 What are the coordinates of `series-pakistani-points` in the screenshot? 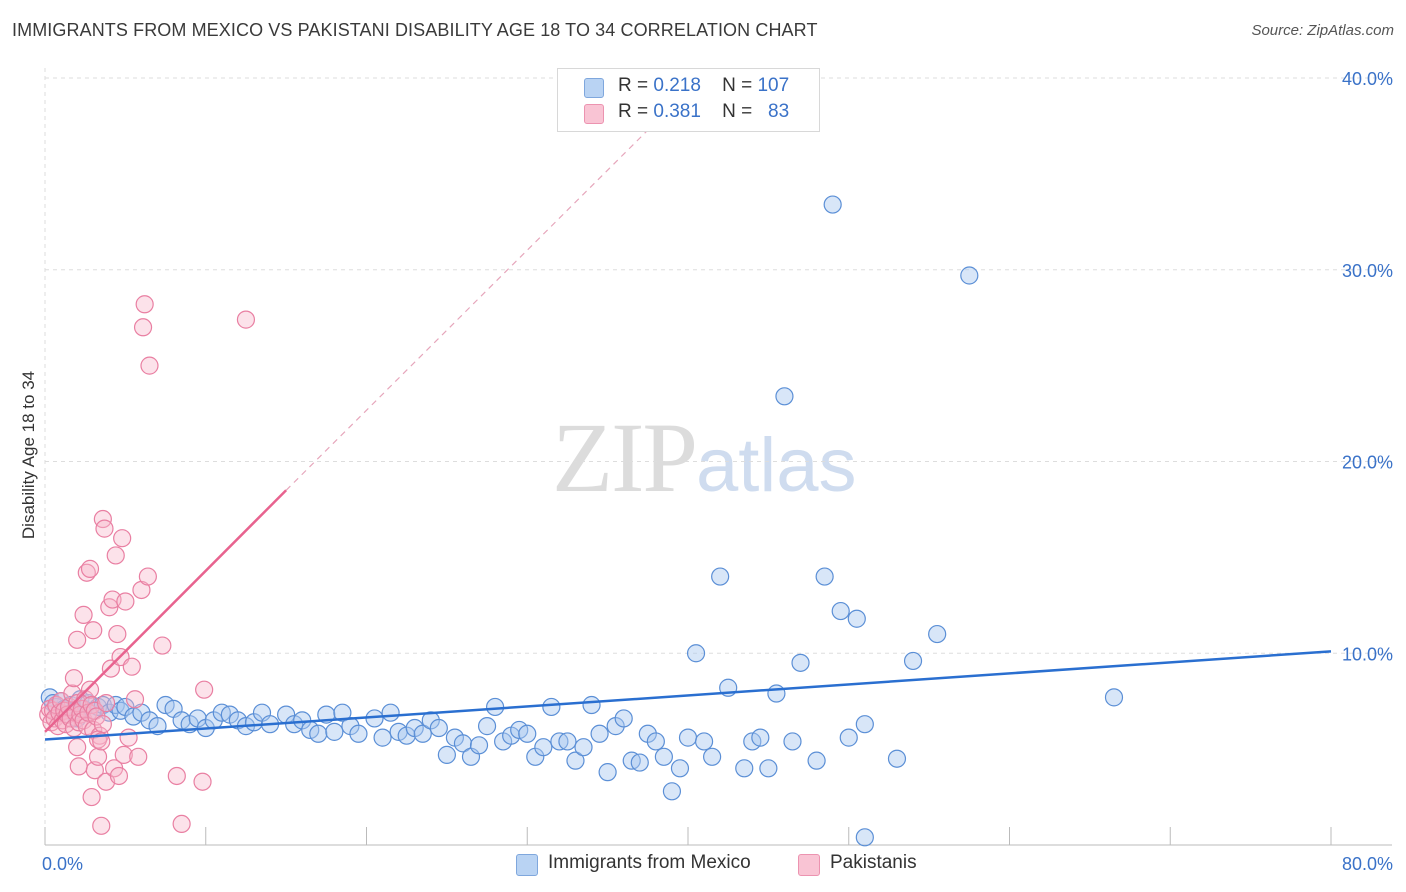 It's located at (147, 565).